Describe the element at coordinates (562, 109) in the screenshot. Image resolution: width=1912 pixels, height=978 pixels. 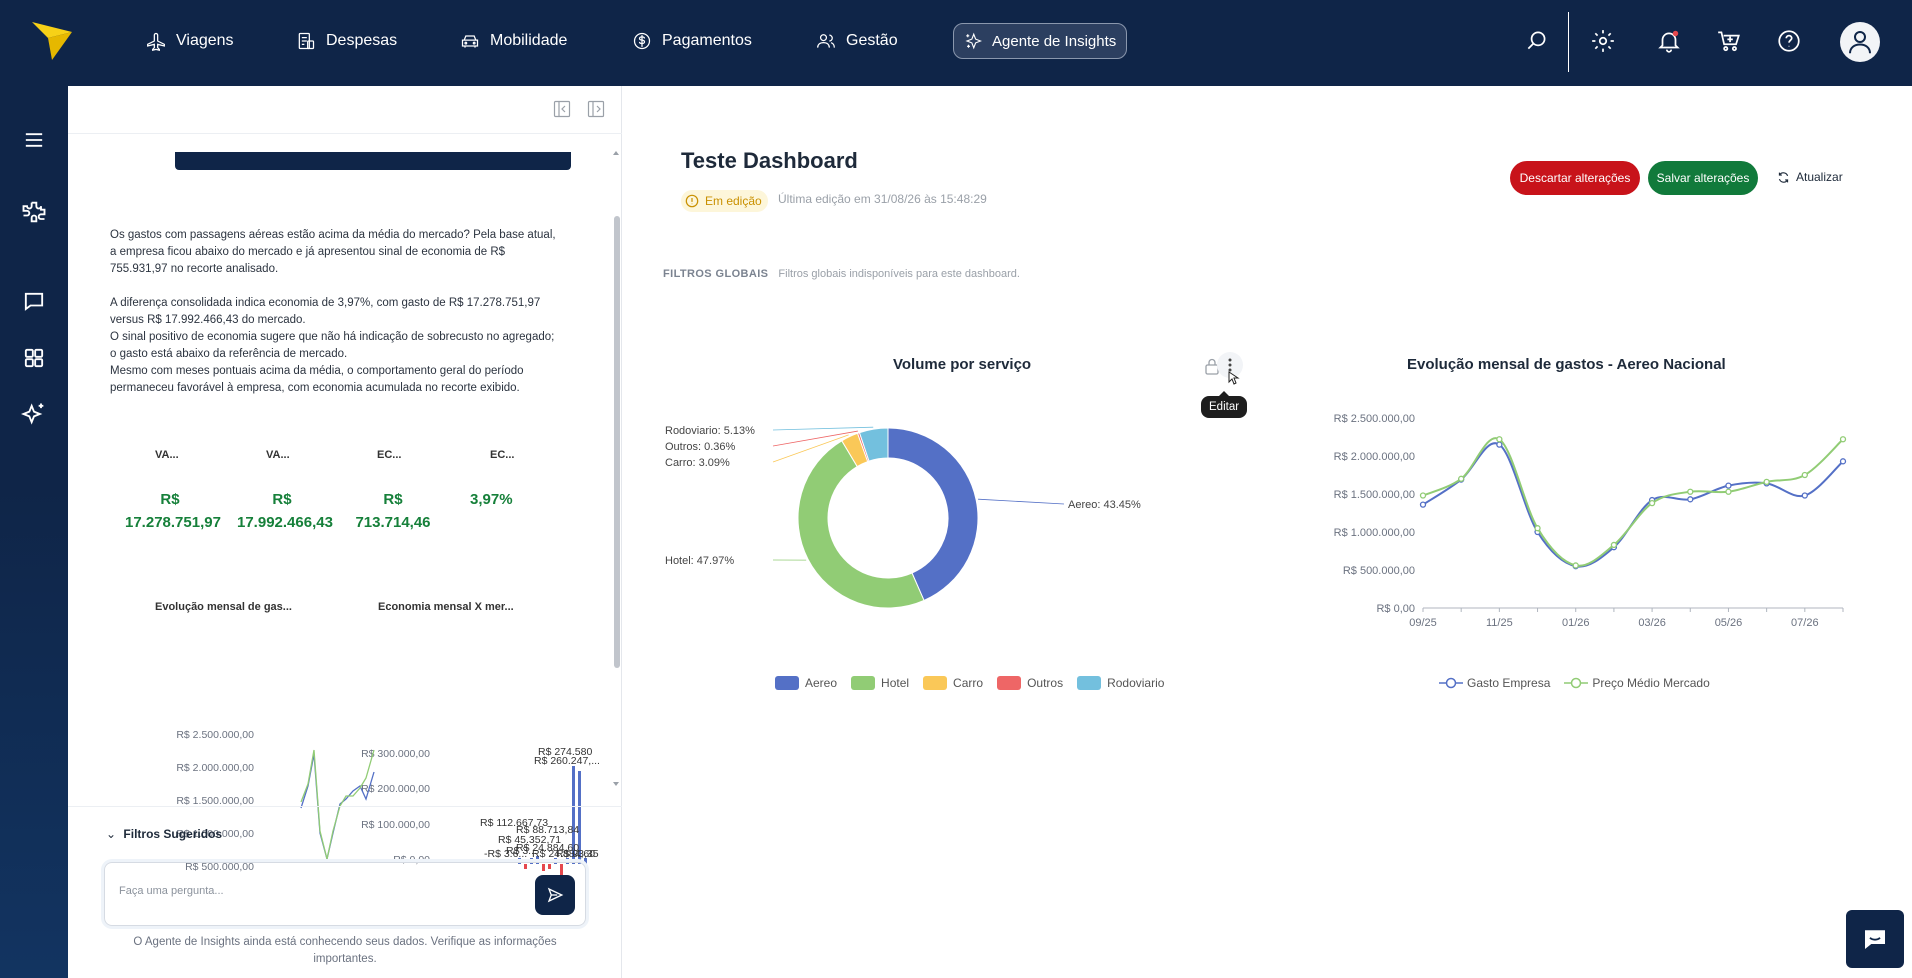
I see `collapse-left-icon` at that location.